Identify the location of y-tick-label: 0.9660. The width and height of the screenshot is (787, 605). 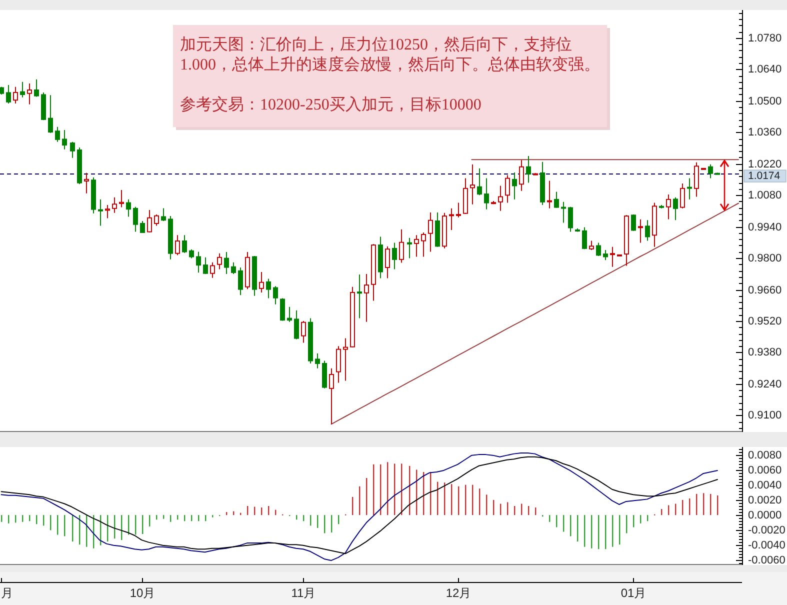
(765, 290).